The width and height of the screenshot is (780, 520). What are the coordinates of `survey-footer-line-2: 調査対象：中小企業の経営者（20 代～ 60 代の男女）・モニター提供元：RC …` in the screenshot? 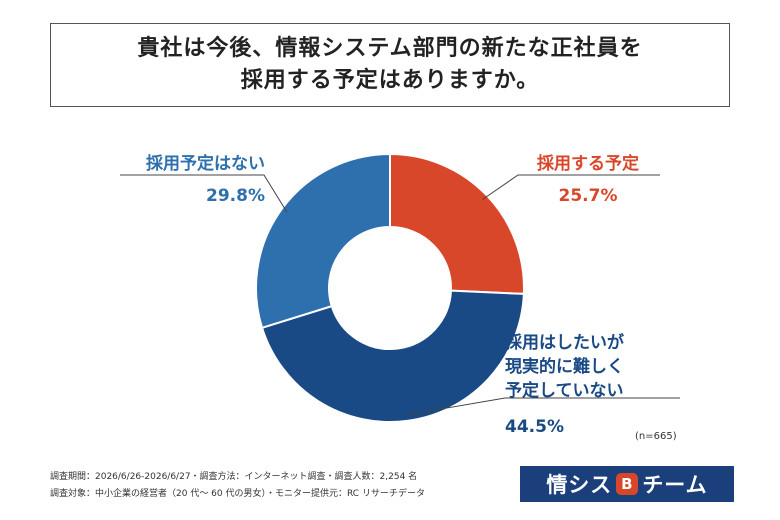 It's located at (237, 494).